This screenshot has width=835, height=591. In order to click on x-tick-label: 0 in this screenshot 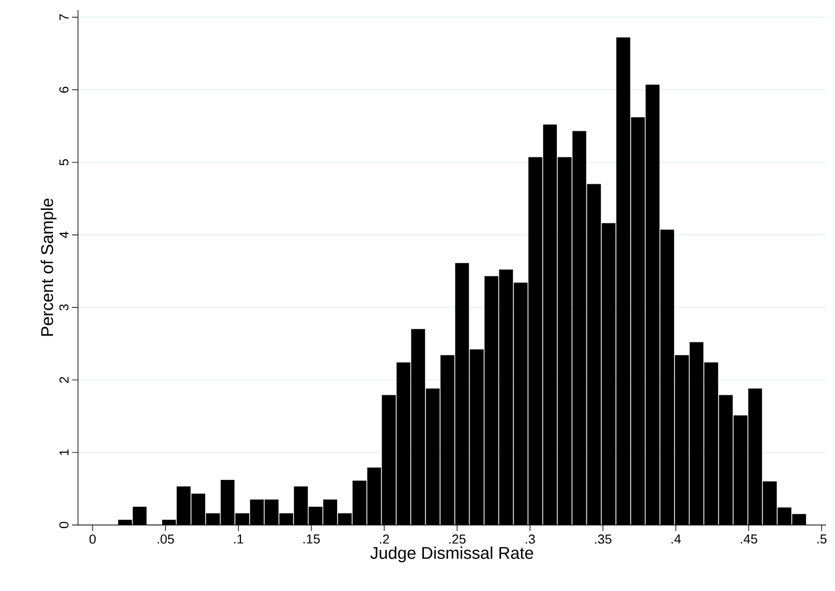, I will do `click(92, 539)`.